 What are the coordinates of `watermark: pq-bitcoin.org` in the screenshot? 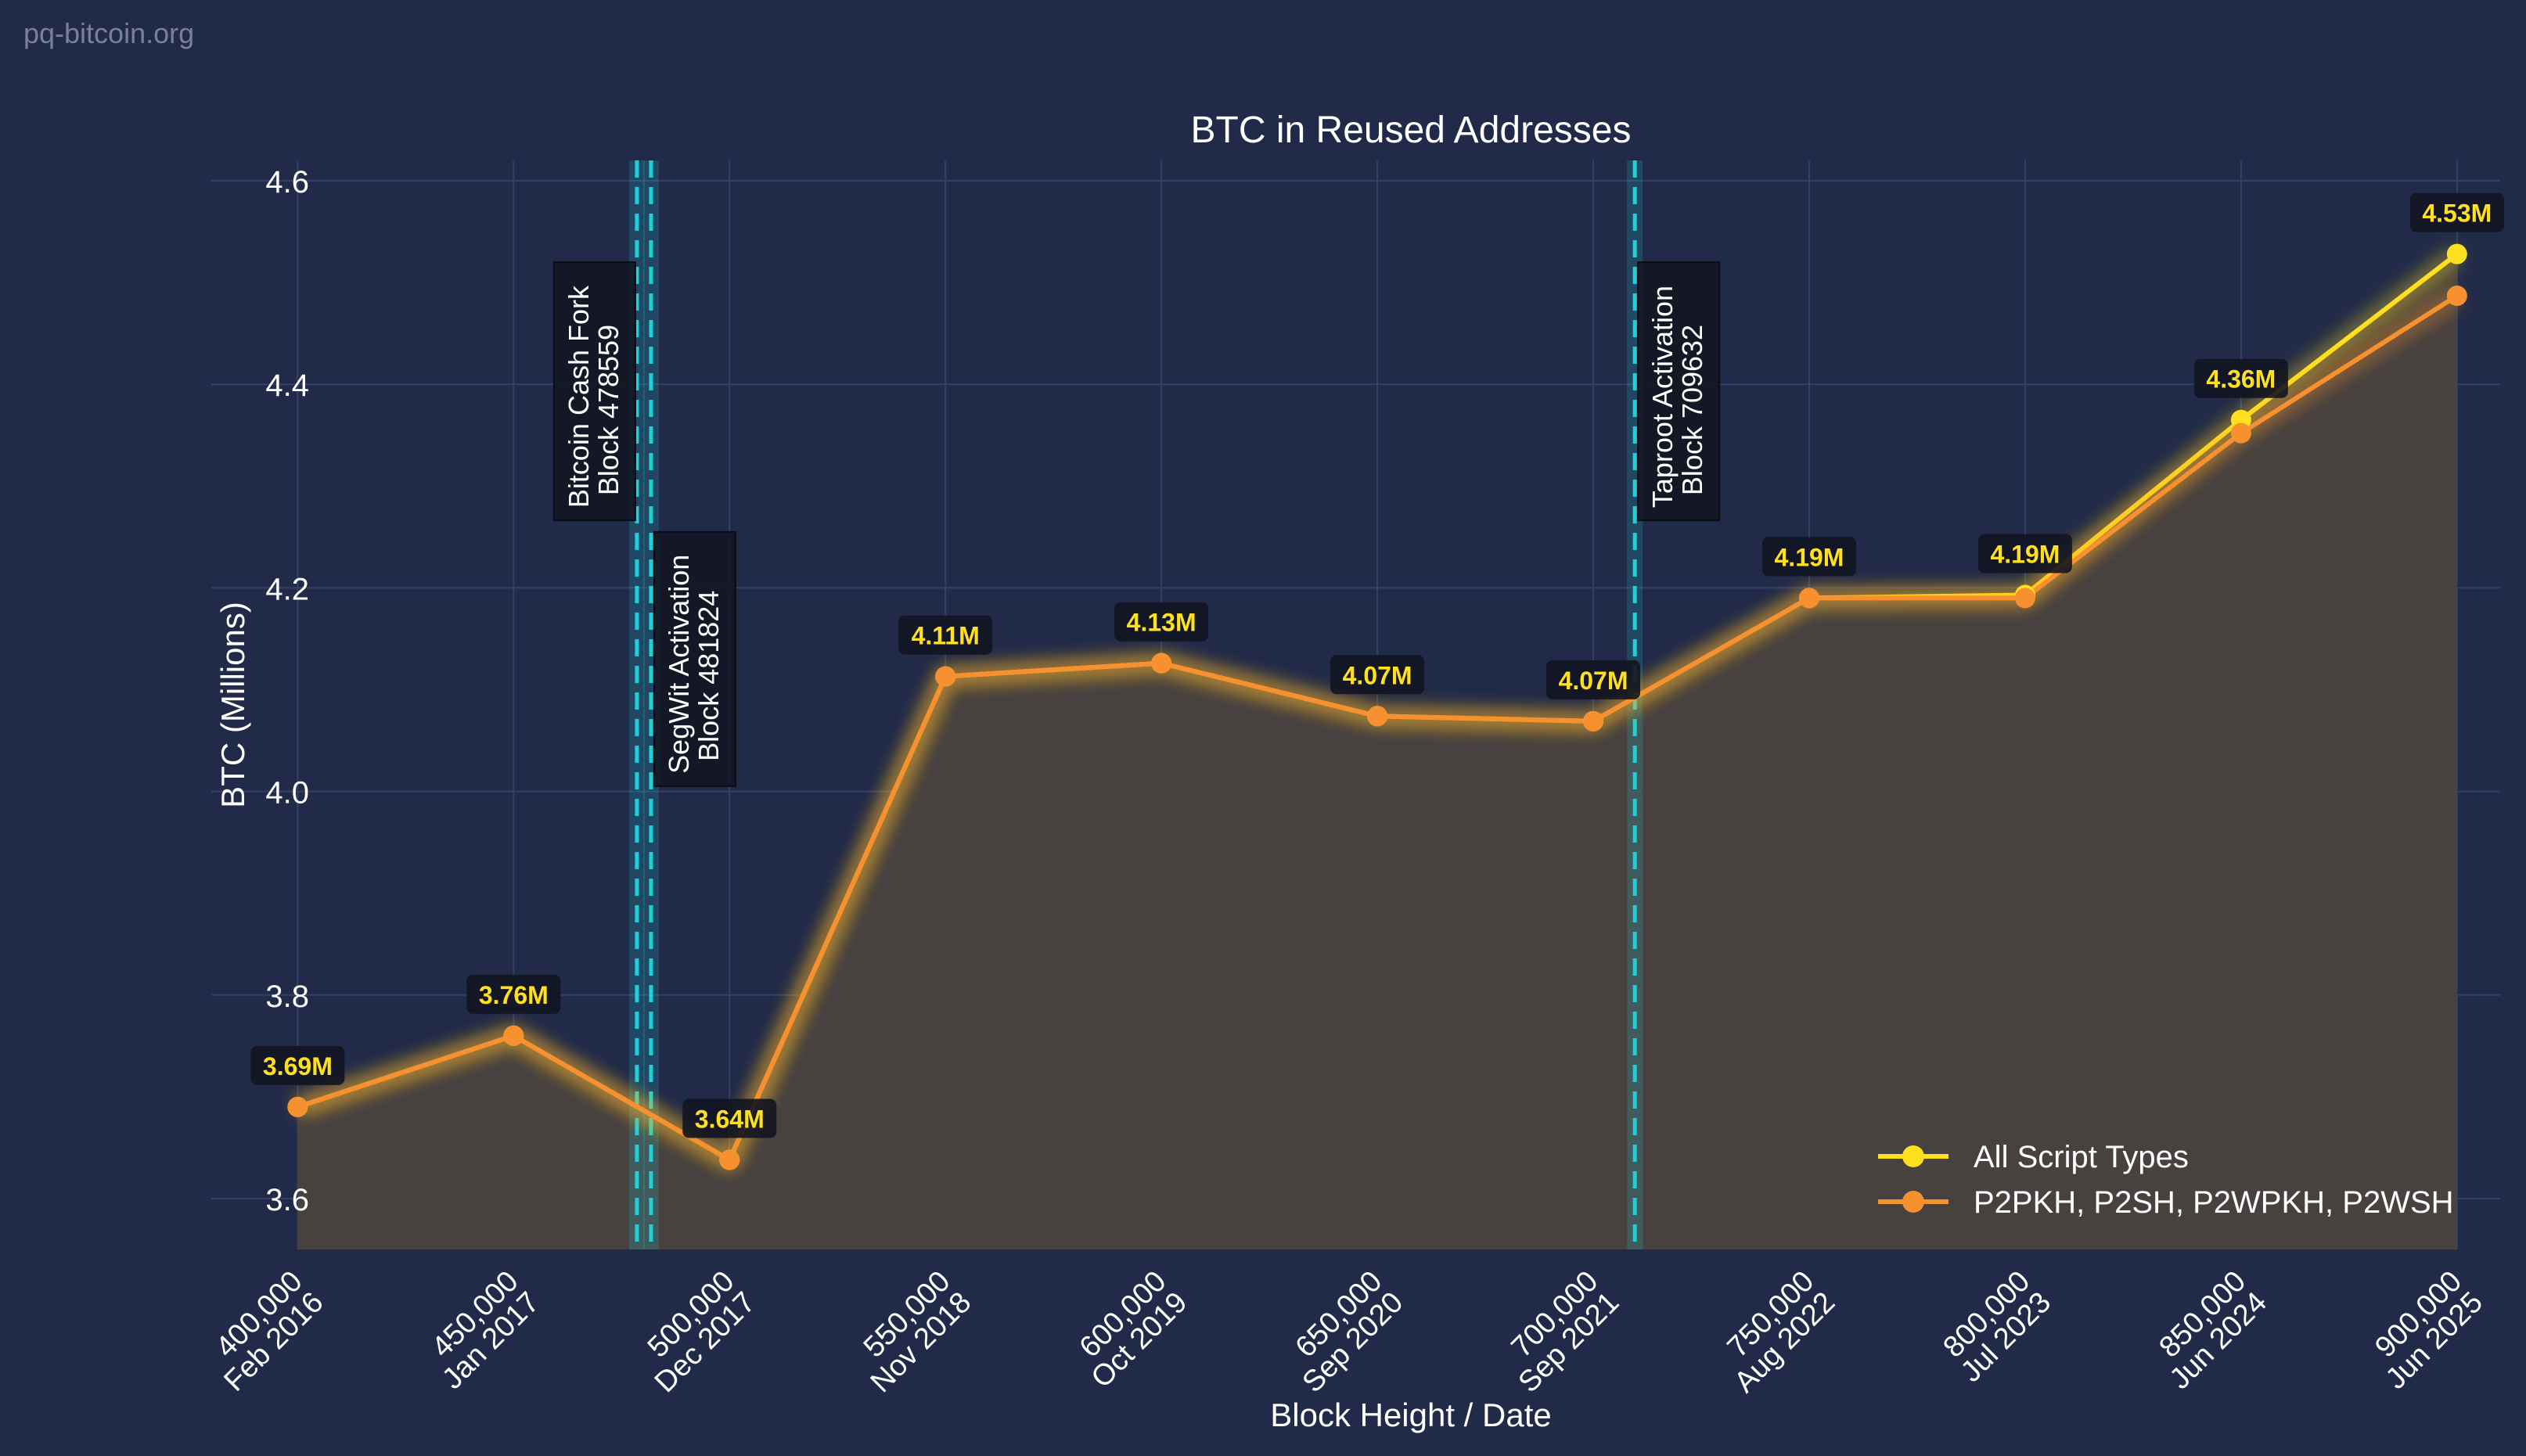 It's located at (109, 33).